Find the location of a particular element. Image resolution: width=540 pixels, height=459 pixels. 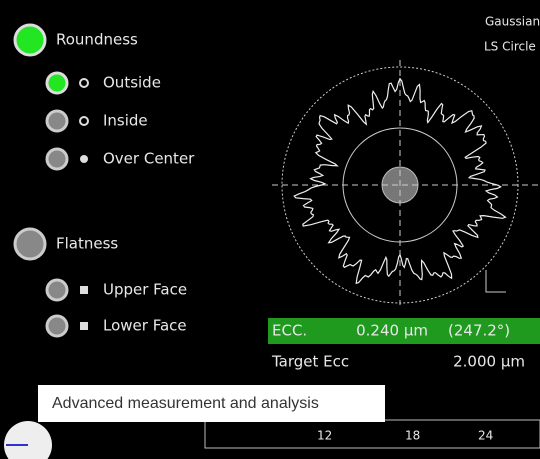

caption: Advanced measurement and analysis is located at coordinates (185, 403).